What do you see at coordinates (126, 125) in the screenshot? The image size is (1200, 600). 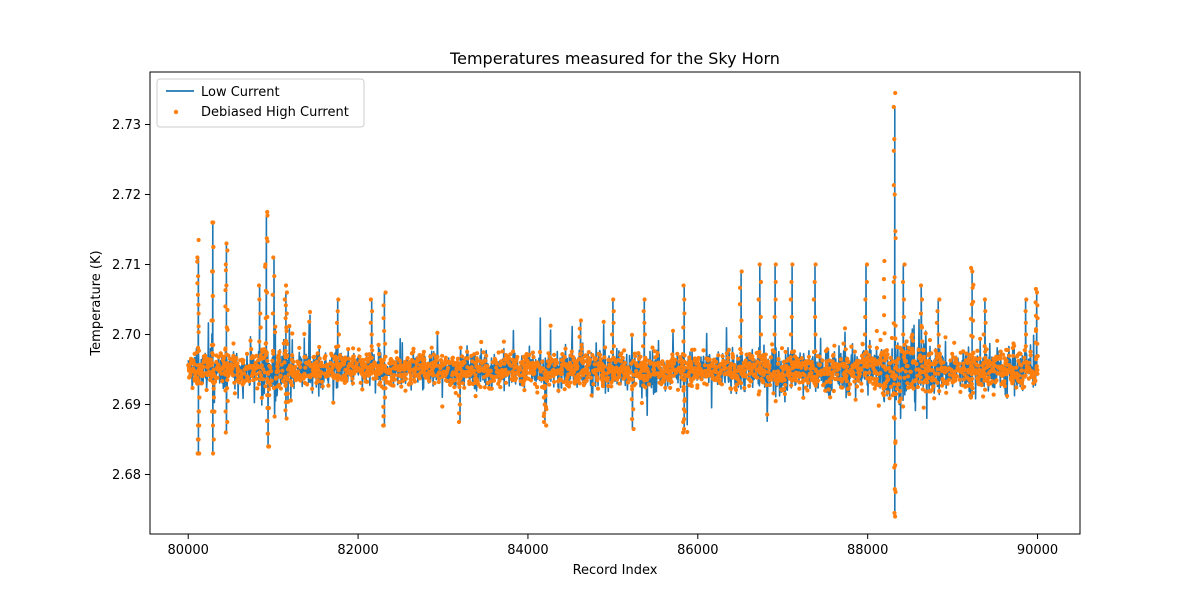 I see `y-tick-label: 2.73` at bounding box center [126, 125].